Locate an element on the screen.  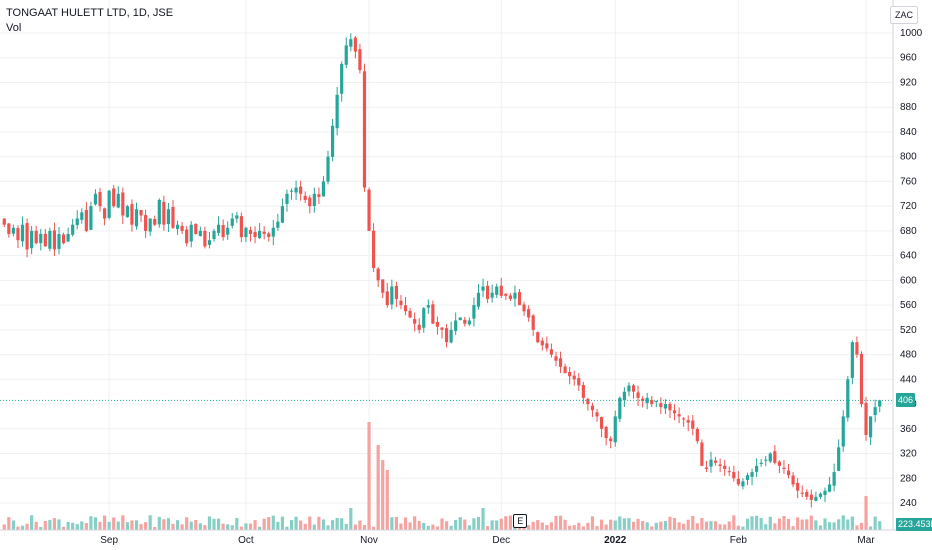
y-tick-label: 360 is located at coordinates (908, 429).